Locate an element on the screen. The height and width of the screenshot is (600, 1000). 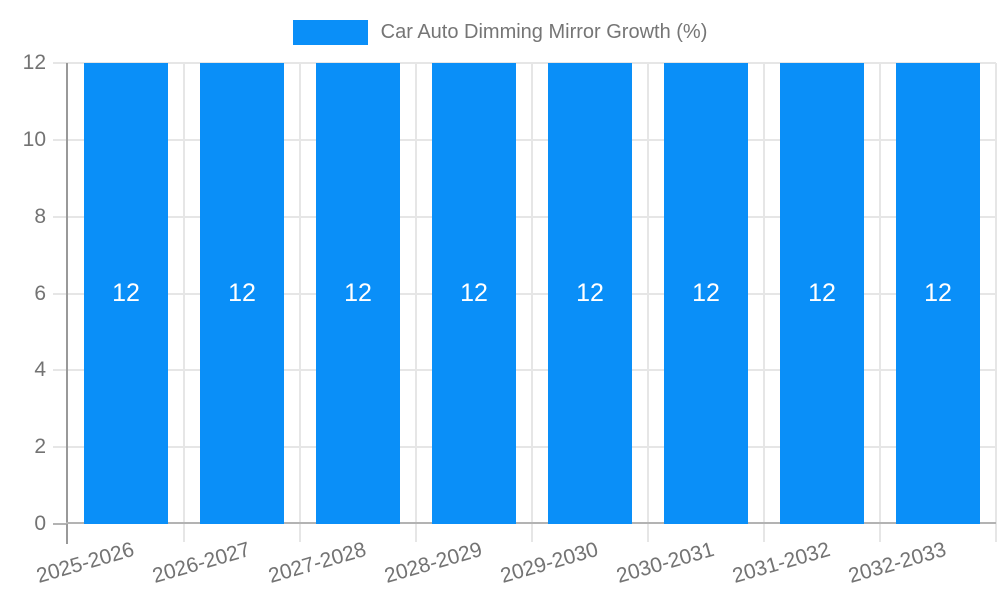
legend-item: Car Auto Dimming Mirror Growth (%) is located at coordinates (500, 32).